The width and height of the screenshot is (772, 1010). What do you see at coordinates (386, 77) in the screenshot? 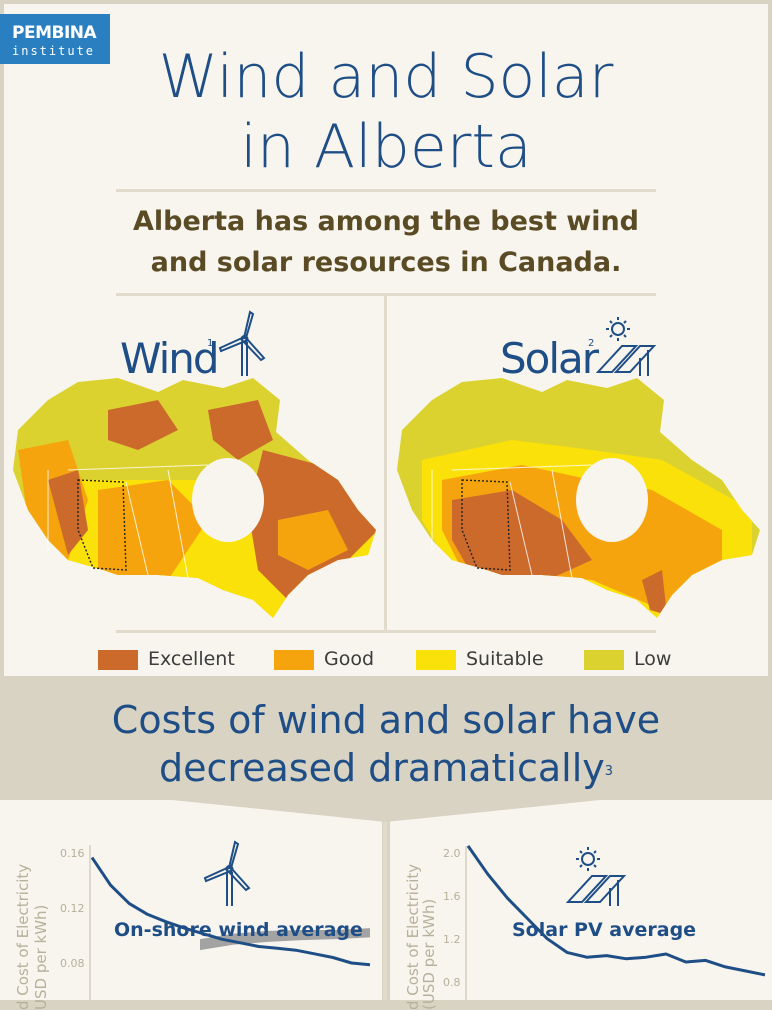
I see `page-title-line1: Wind and Solar` at bounding box center [386, 77].